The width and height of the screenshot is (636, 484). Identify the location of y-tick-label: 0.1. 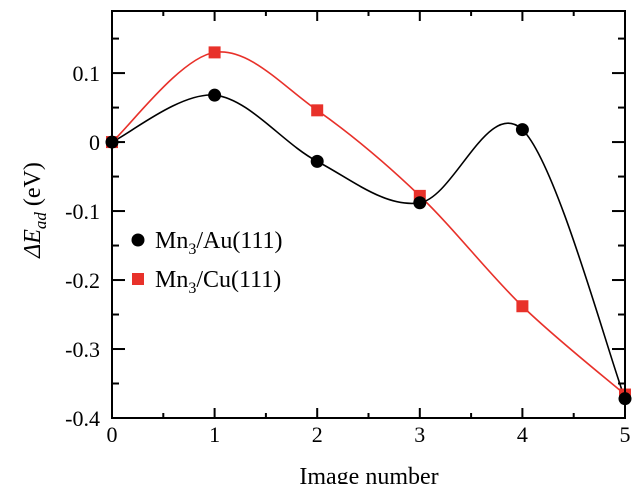
(87, 73).